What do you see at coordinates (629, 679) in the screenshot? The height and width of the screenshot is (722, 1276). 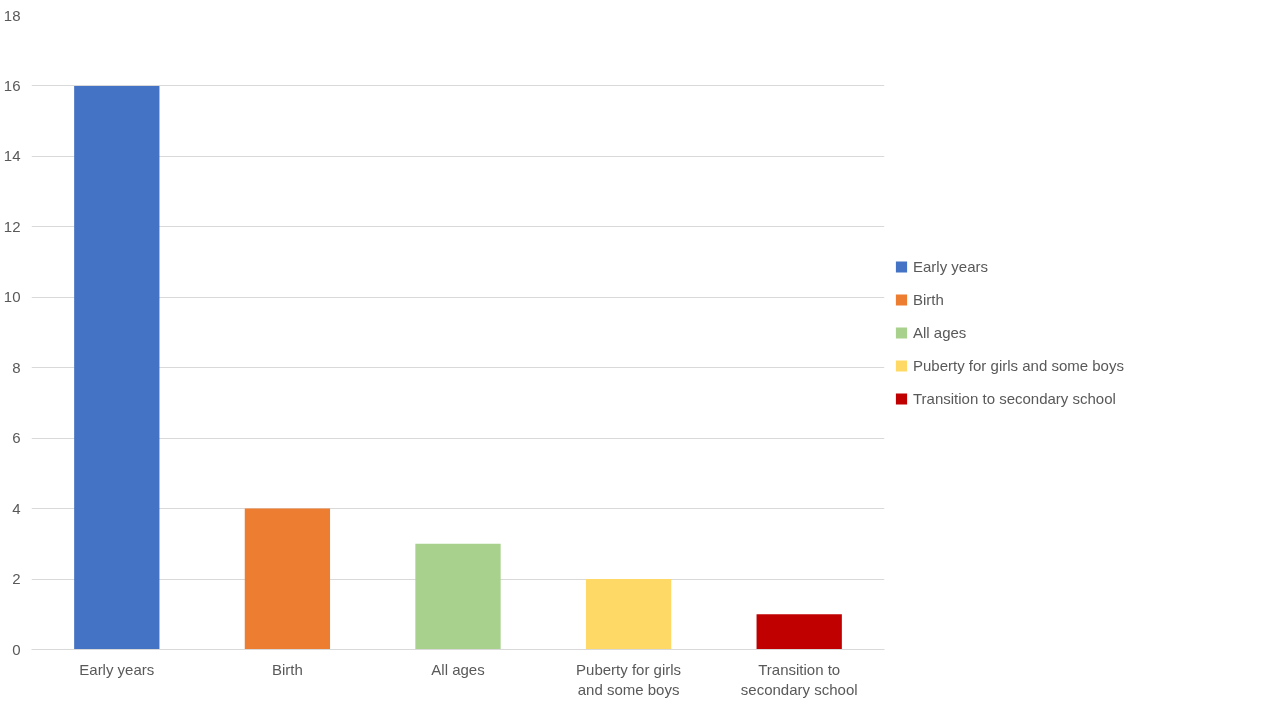 I see `x-tick-label: Puberty for girls and some boys` at bounding box center [629, 679].